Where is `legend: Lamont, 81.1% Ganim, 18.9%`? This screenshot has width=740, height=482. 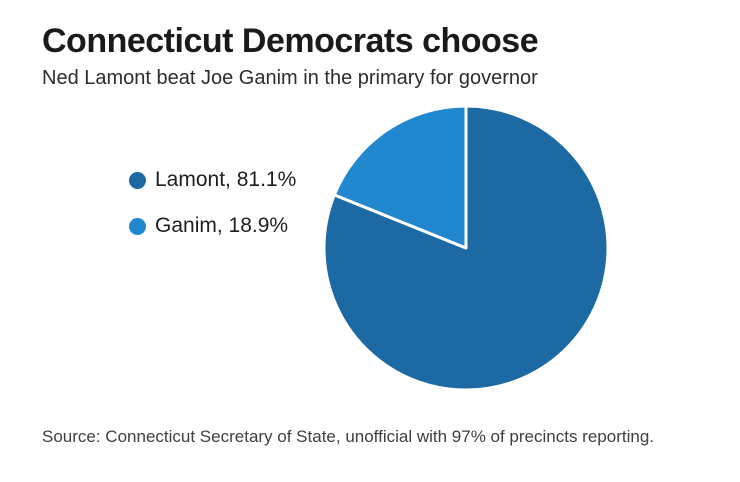
legend: Lamont, 81.1% Ganim, 18.9% is located at coordinates (212, 214).